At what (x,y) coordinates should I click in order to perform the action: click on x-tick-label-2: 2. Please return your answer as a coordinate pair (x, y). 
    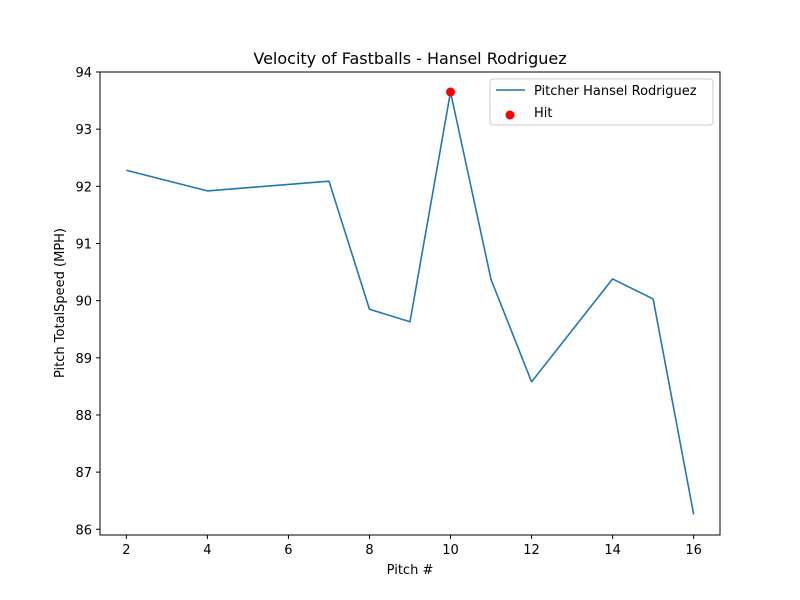
    Looking at the image, I should click on (126, 550).